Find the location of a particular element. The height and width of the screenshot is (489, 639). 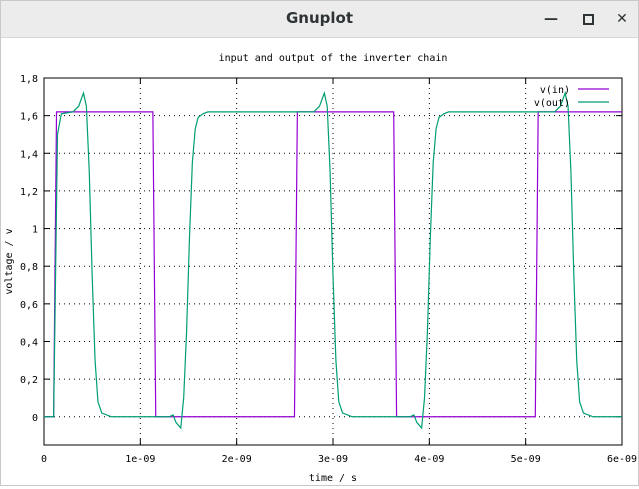

title-bar: Gnuplot — ✕ is located at coordinates (319, 19).